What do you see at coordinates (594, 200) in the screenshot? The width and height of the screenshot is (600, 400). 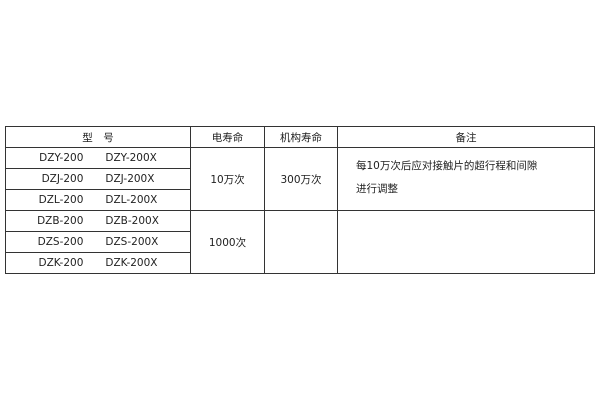 I see `table-border-right` at bounding box center [594, 200].